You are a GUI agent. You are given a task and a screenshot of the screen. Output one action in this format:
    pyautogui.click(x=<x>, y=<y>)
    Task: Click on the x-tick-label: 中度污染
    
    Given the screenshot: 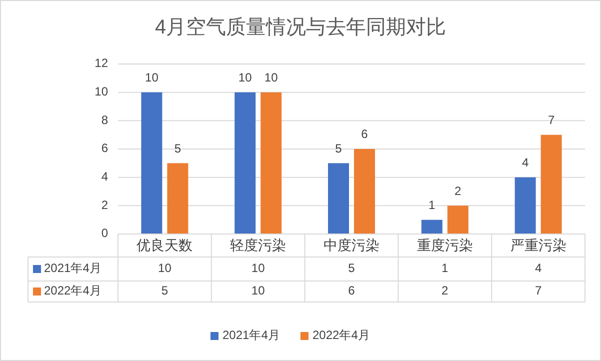 What is the action you would take?
    pyautogui.click(x=352, y=245)
    